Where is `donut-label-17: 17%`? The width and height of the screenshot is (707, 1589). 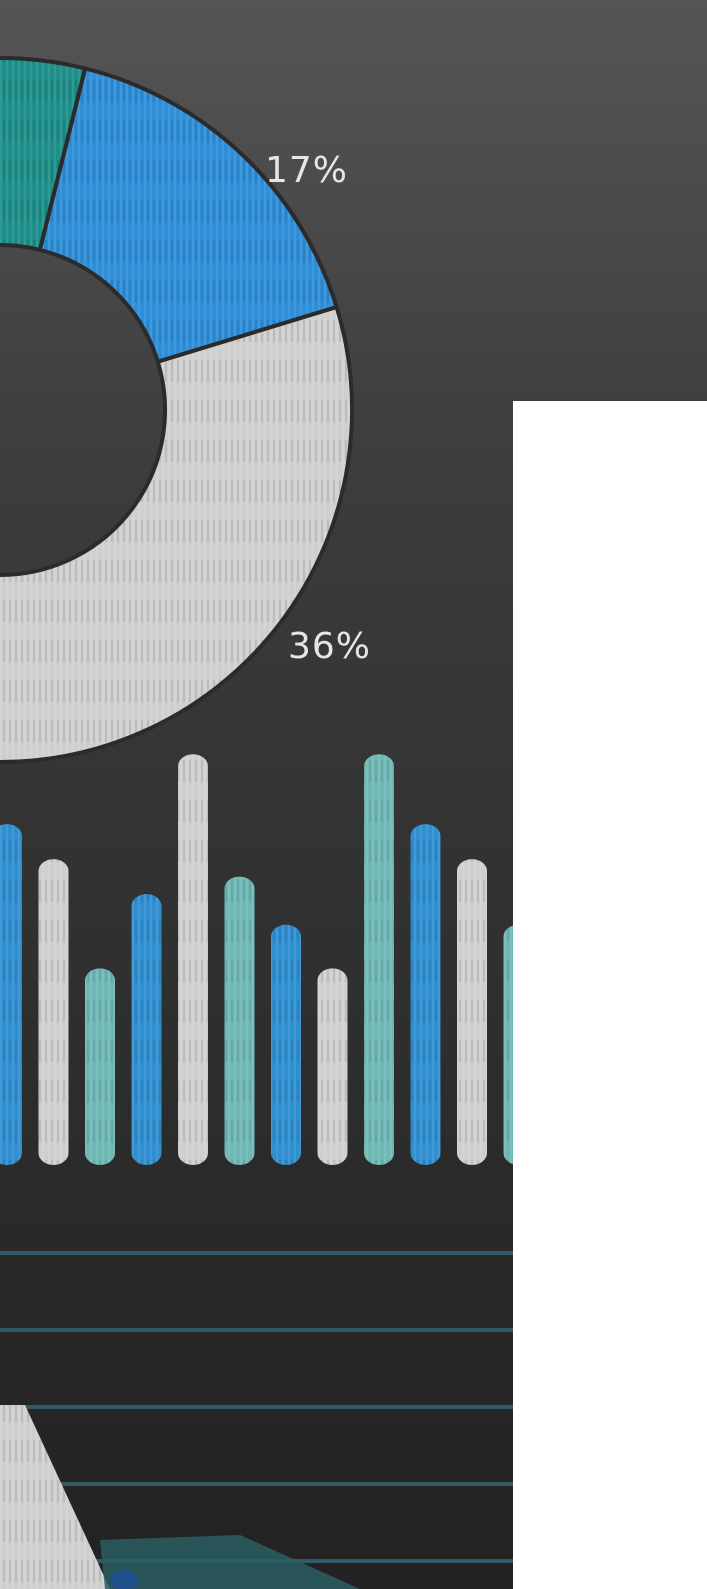
donut-label-17: 17% is located at coordinates (307, 170).